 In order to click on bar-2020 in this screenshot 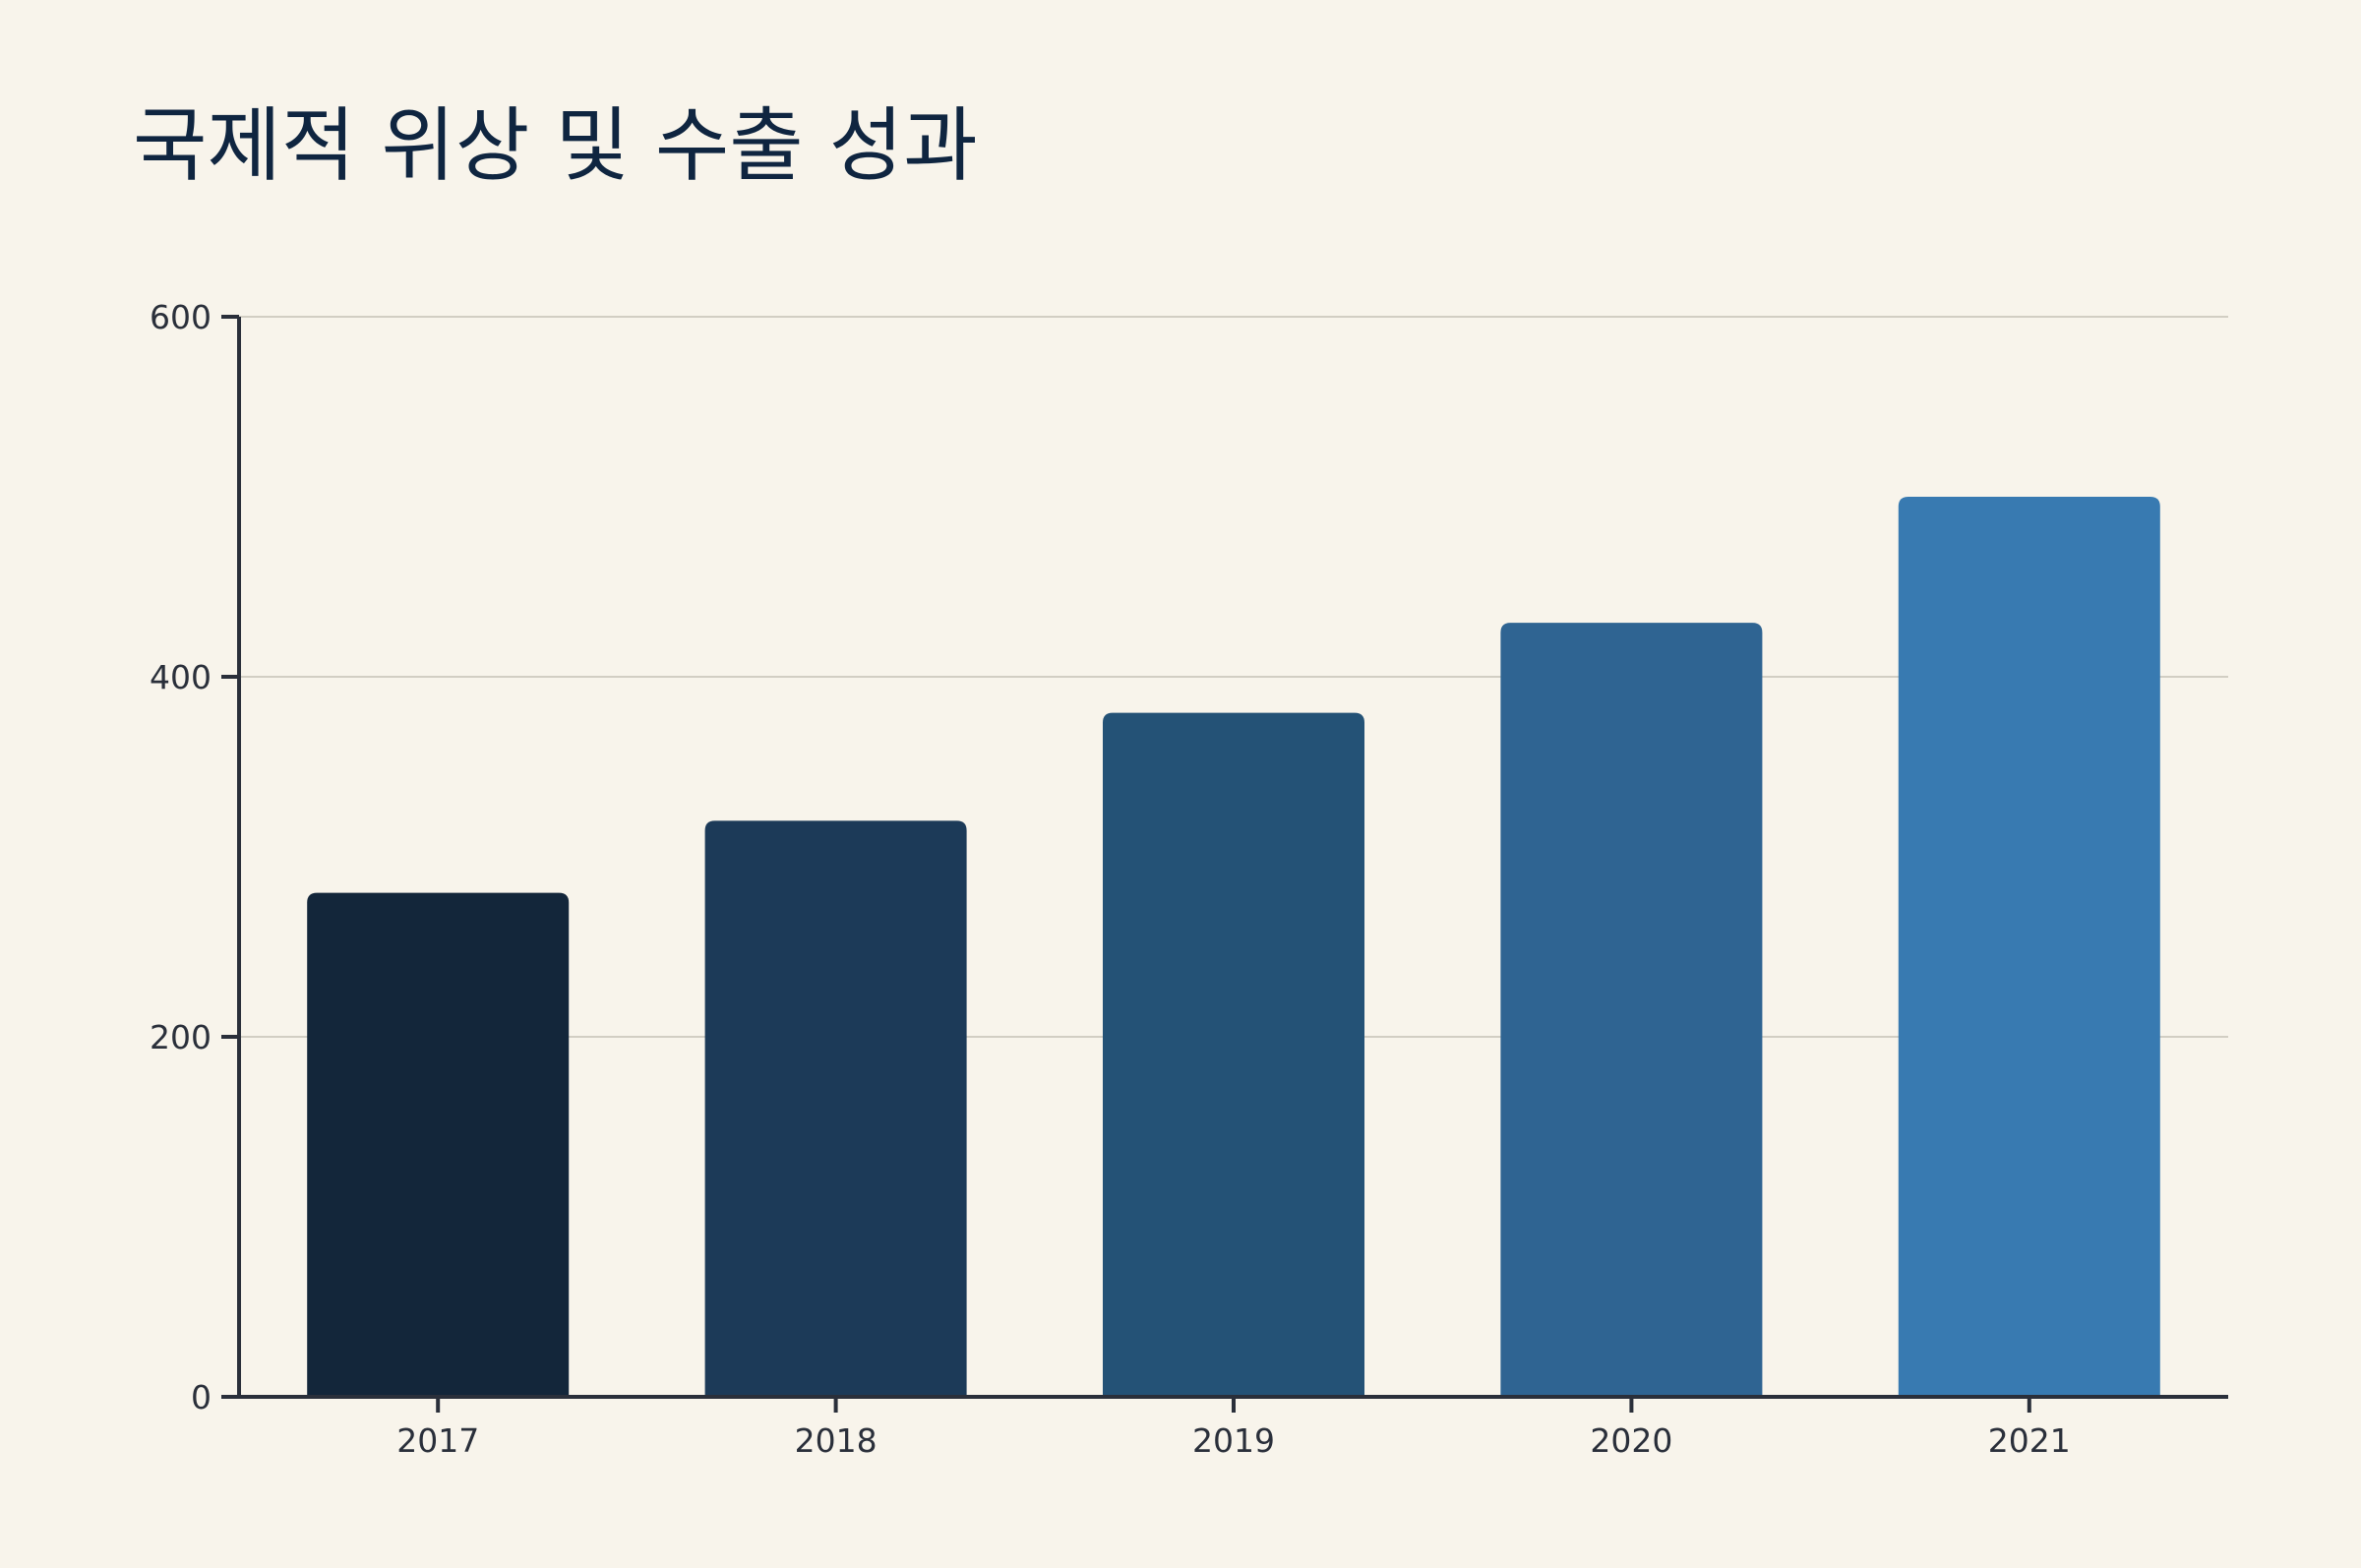, I will do `click(1632, 1010)`.